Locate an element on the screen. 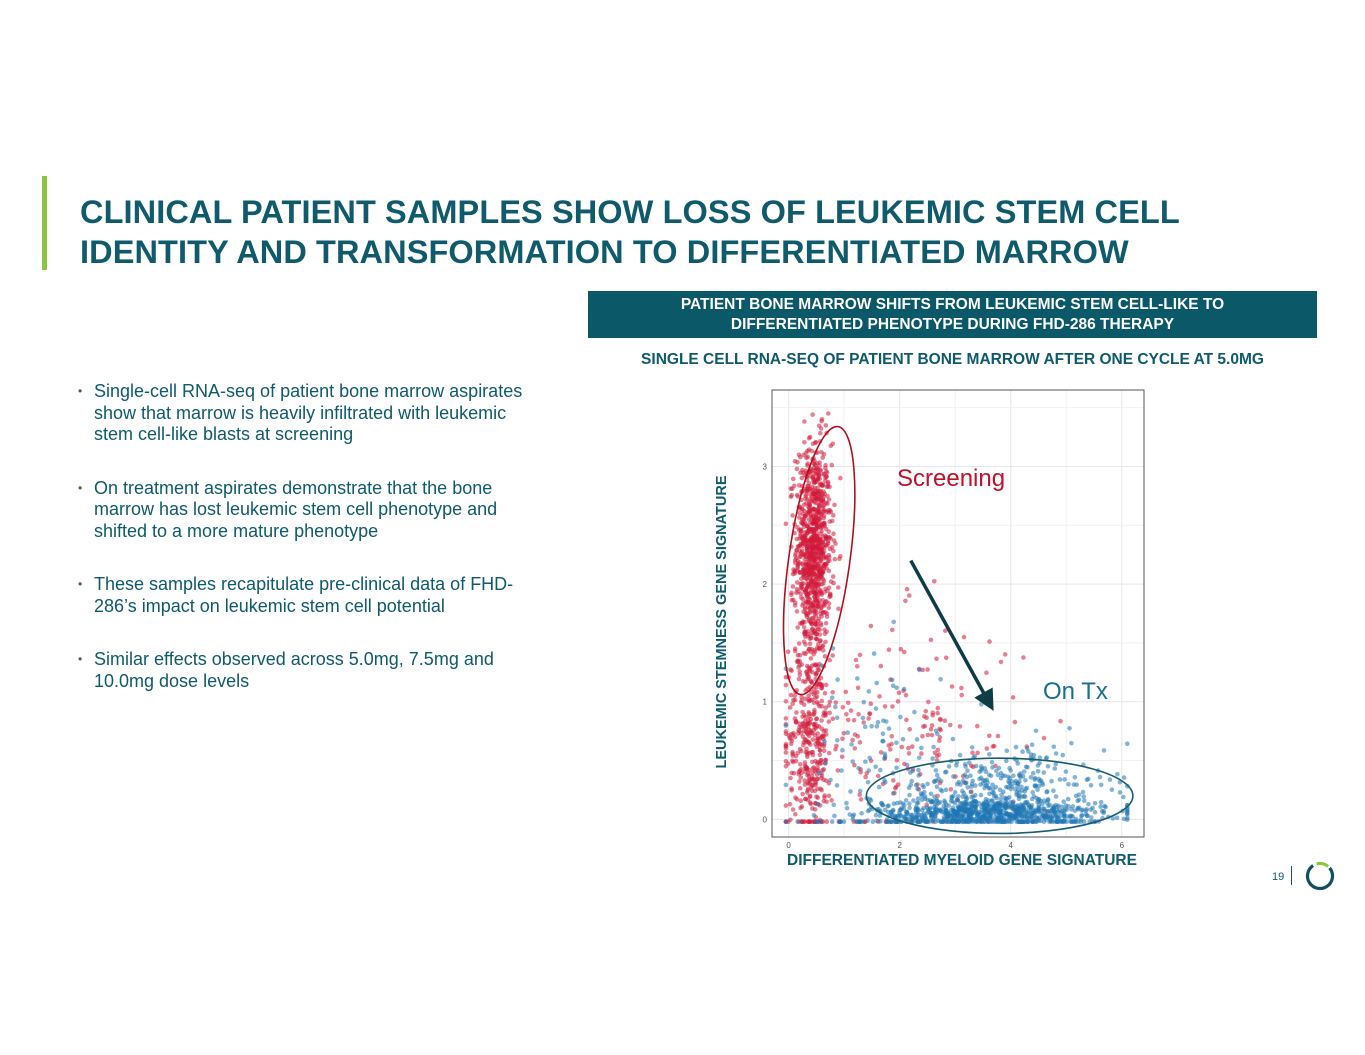 This screenshot has height=1055, width=1365. x-tick-label: 2 is located at coordinates (899, 845).